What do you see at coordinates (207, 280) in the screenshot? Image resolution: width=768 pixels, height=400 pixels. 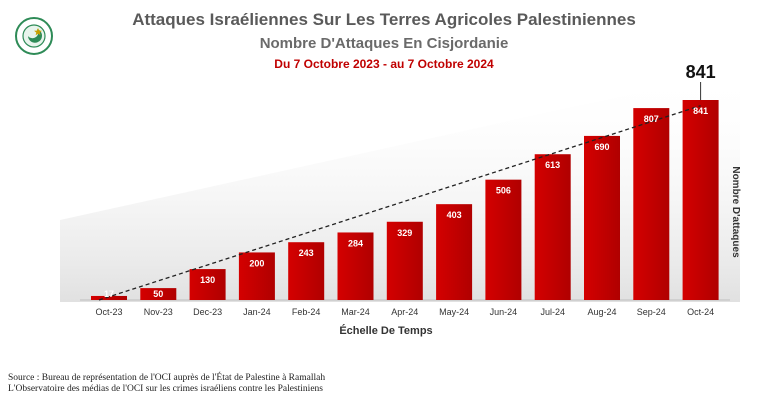 I see `bar-value-label: 130` at bounding box center [207, 280].